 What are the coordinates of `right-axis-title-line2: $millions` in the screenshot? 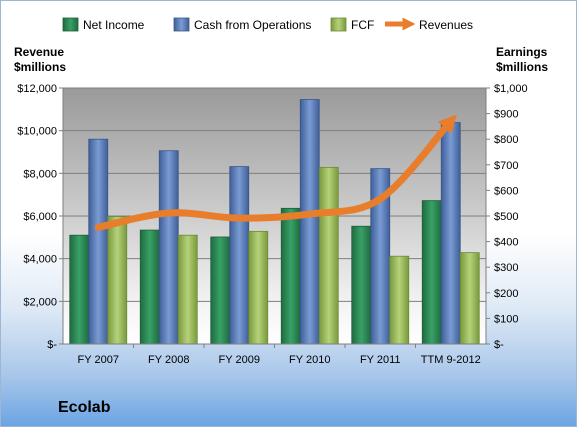 It's located at (522, 67).